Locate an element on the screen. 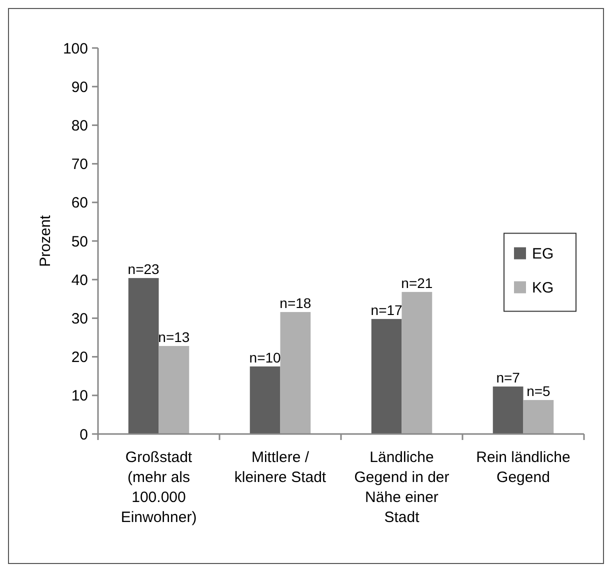 The width and height of the screenshot is (612, 572). x-tick-label: Mittlere / kleinere Stadt is located at coordinates (280, 467).